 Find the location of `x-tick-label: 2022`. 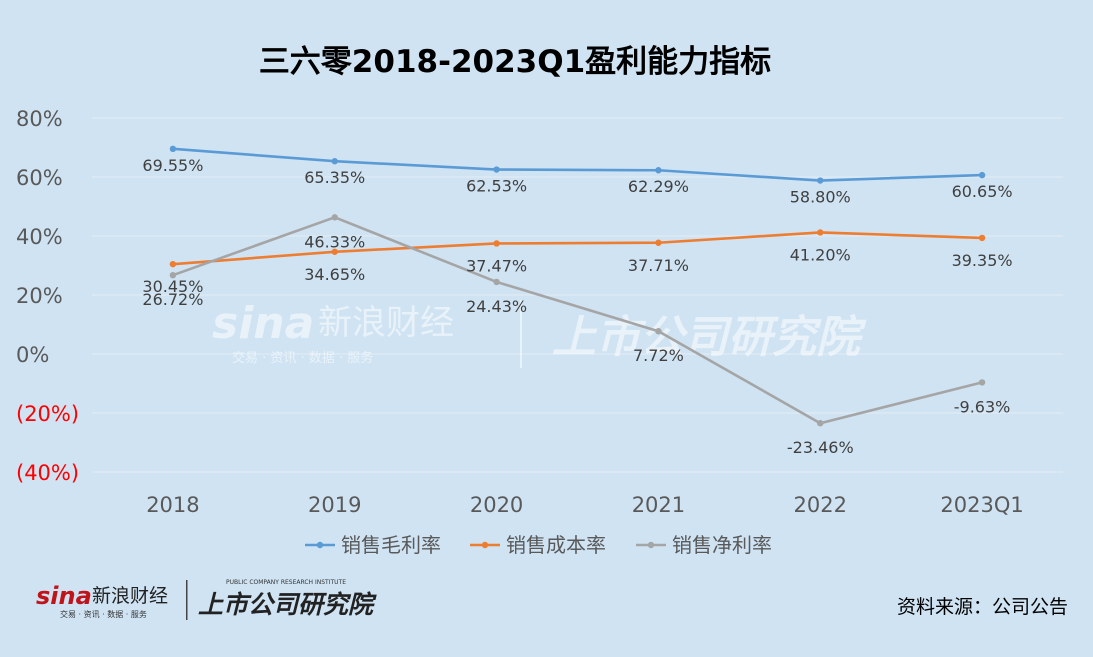

x-tick-label: 2022 is located at coordinates (820, 505).